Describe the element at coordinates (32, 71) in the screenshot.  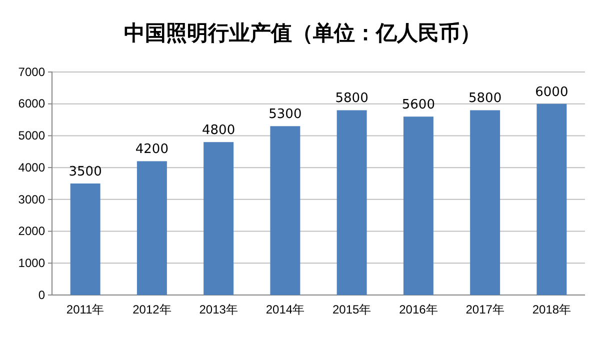
I see `y-tick-label: 7000` at that location.